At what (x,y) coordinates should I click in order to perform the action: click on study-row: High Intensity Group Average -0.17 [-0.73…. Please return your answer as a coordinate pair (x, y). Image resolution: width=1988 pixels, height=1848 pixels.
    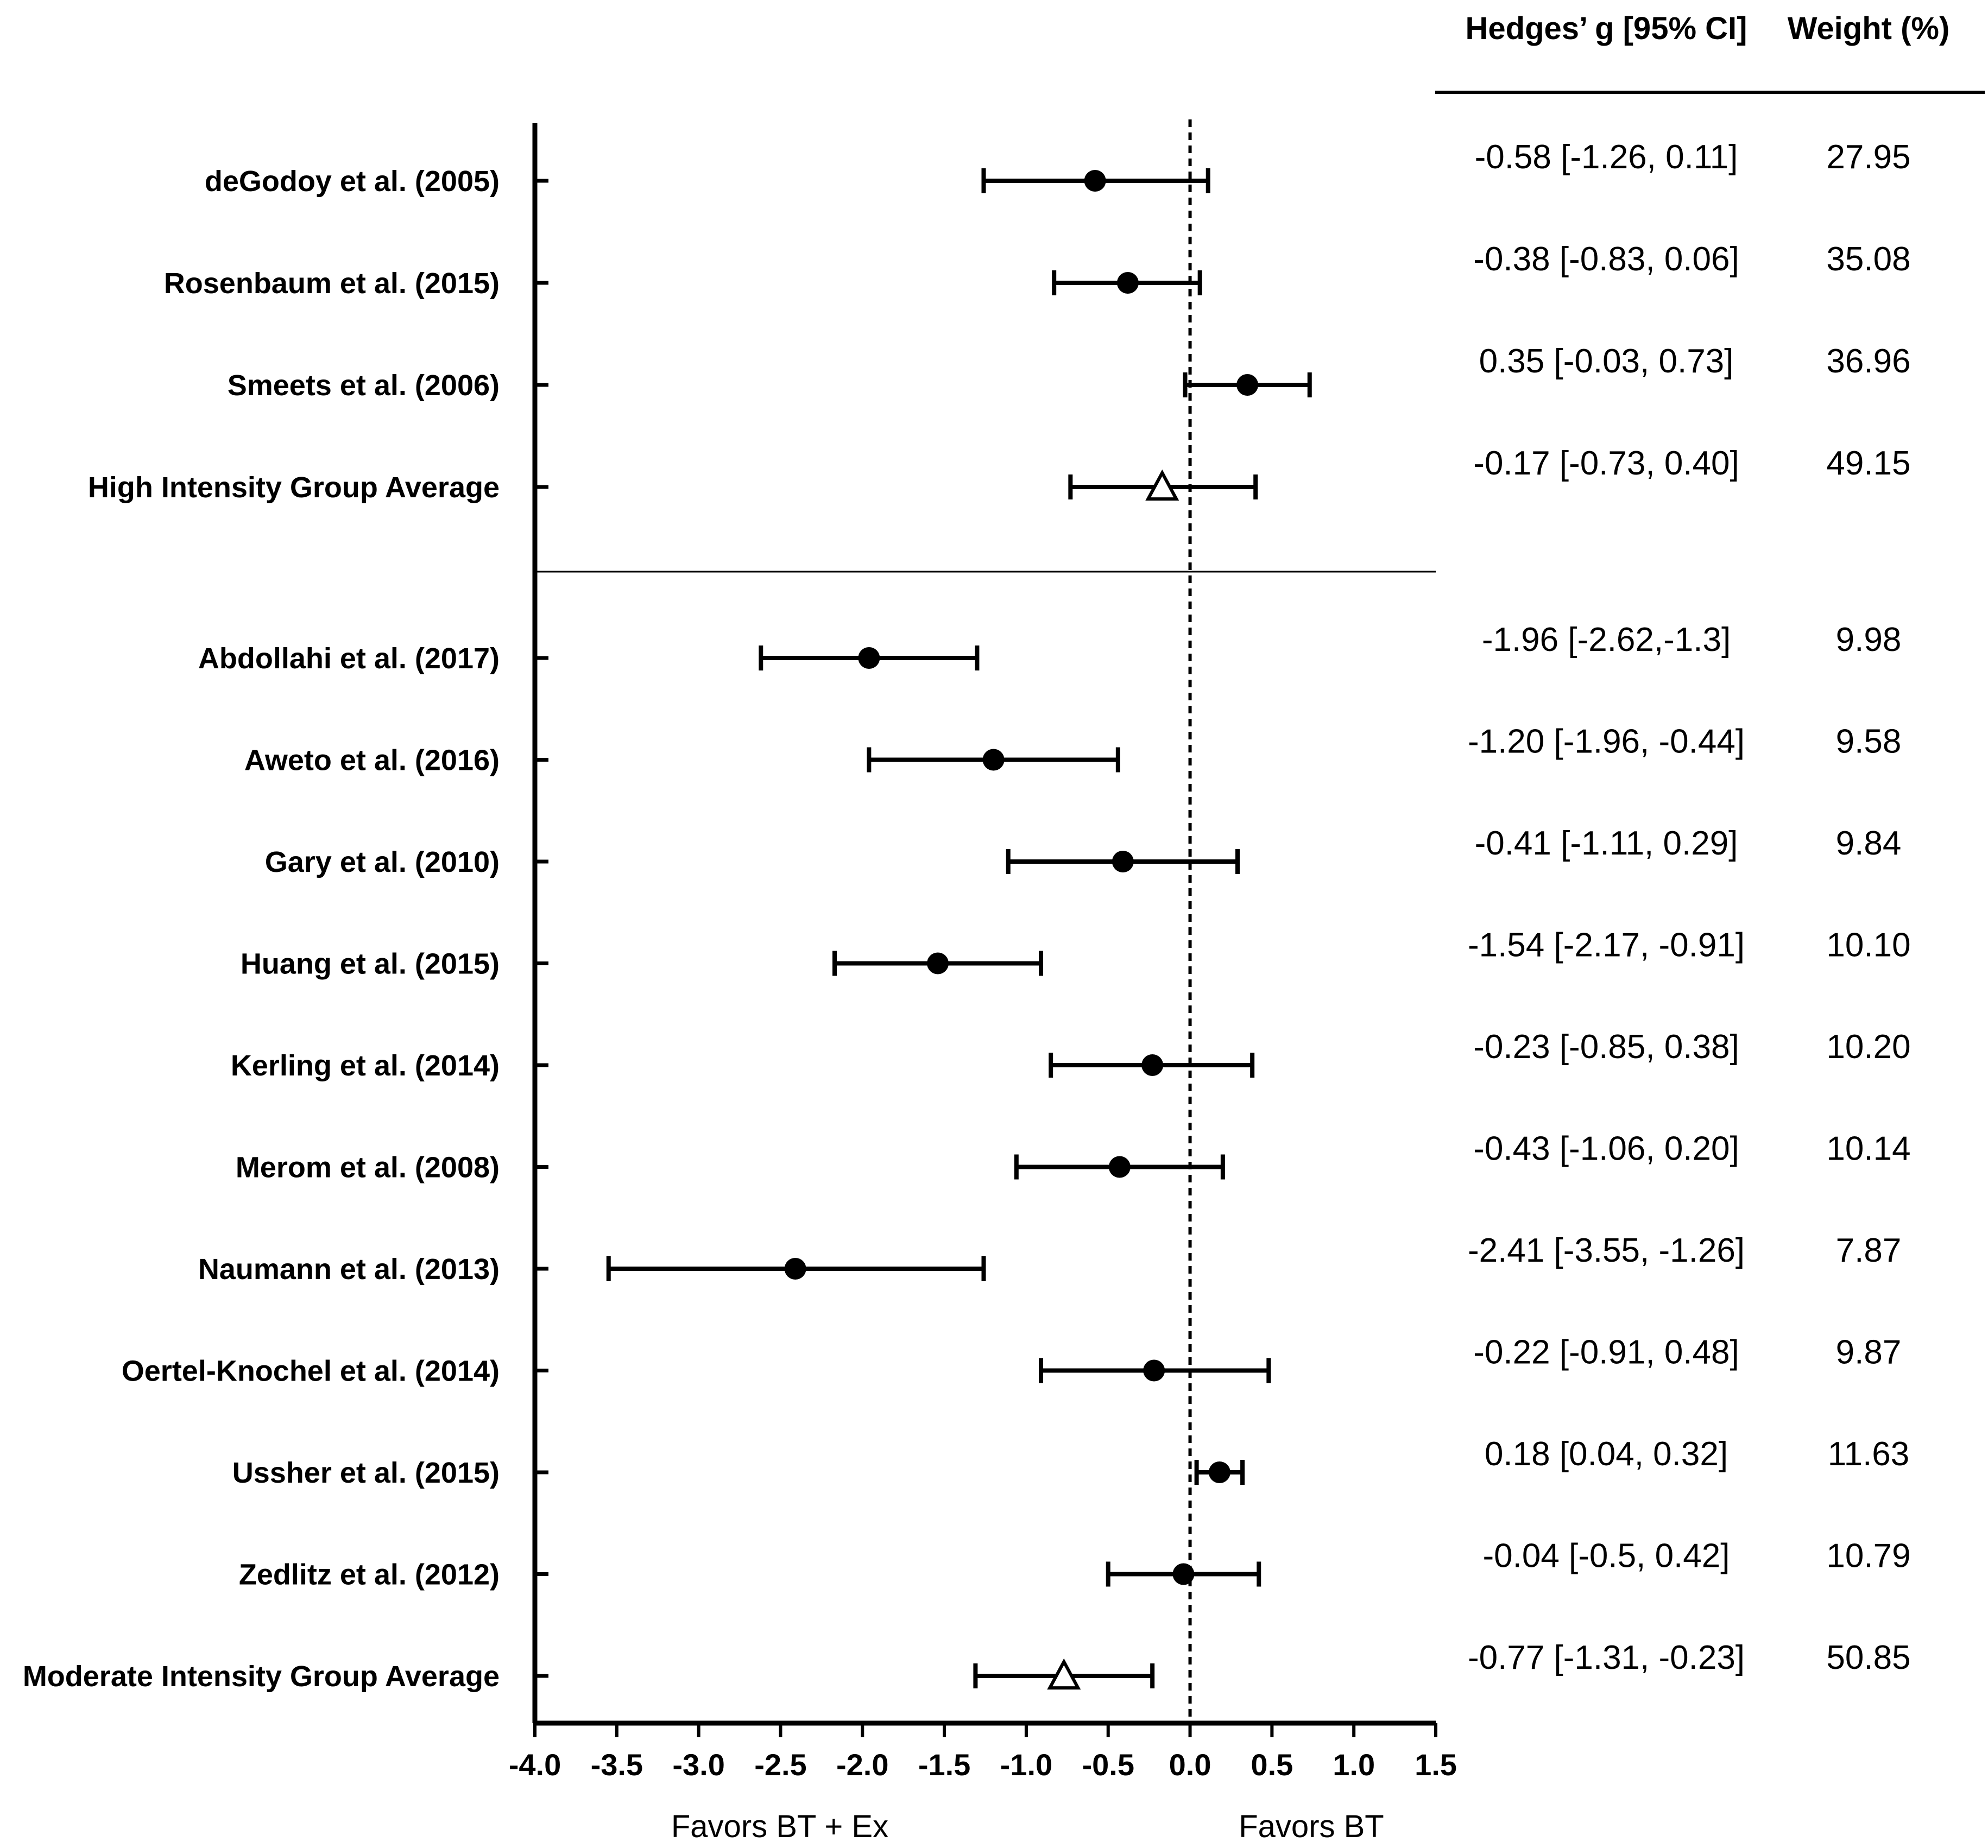
    Looking at the image, I should click on (999, 475).